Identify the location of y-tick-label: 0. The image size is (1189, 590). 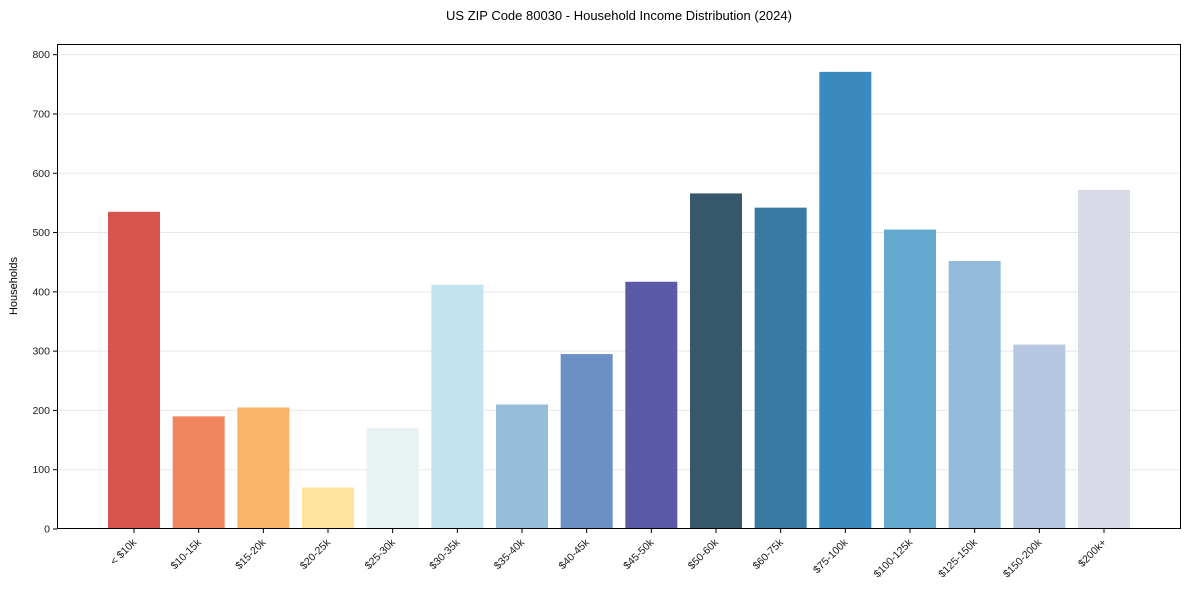
(47, 530).